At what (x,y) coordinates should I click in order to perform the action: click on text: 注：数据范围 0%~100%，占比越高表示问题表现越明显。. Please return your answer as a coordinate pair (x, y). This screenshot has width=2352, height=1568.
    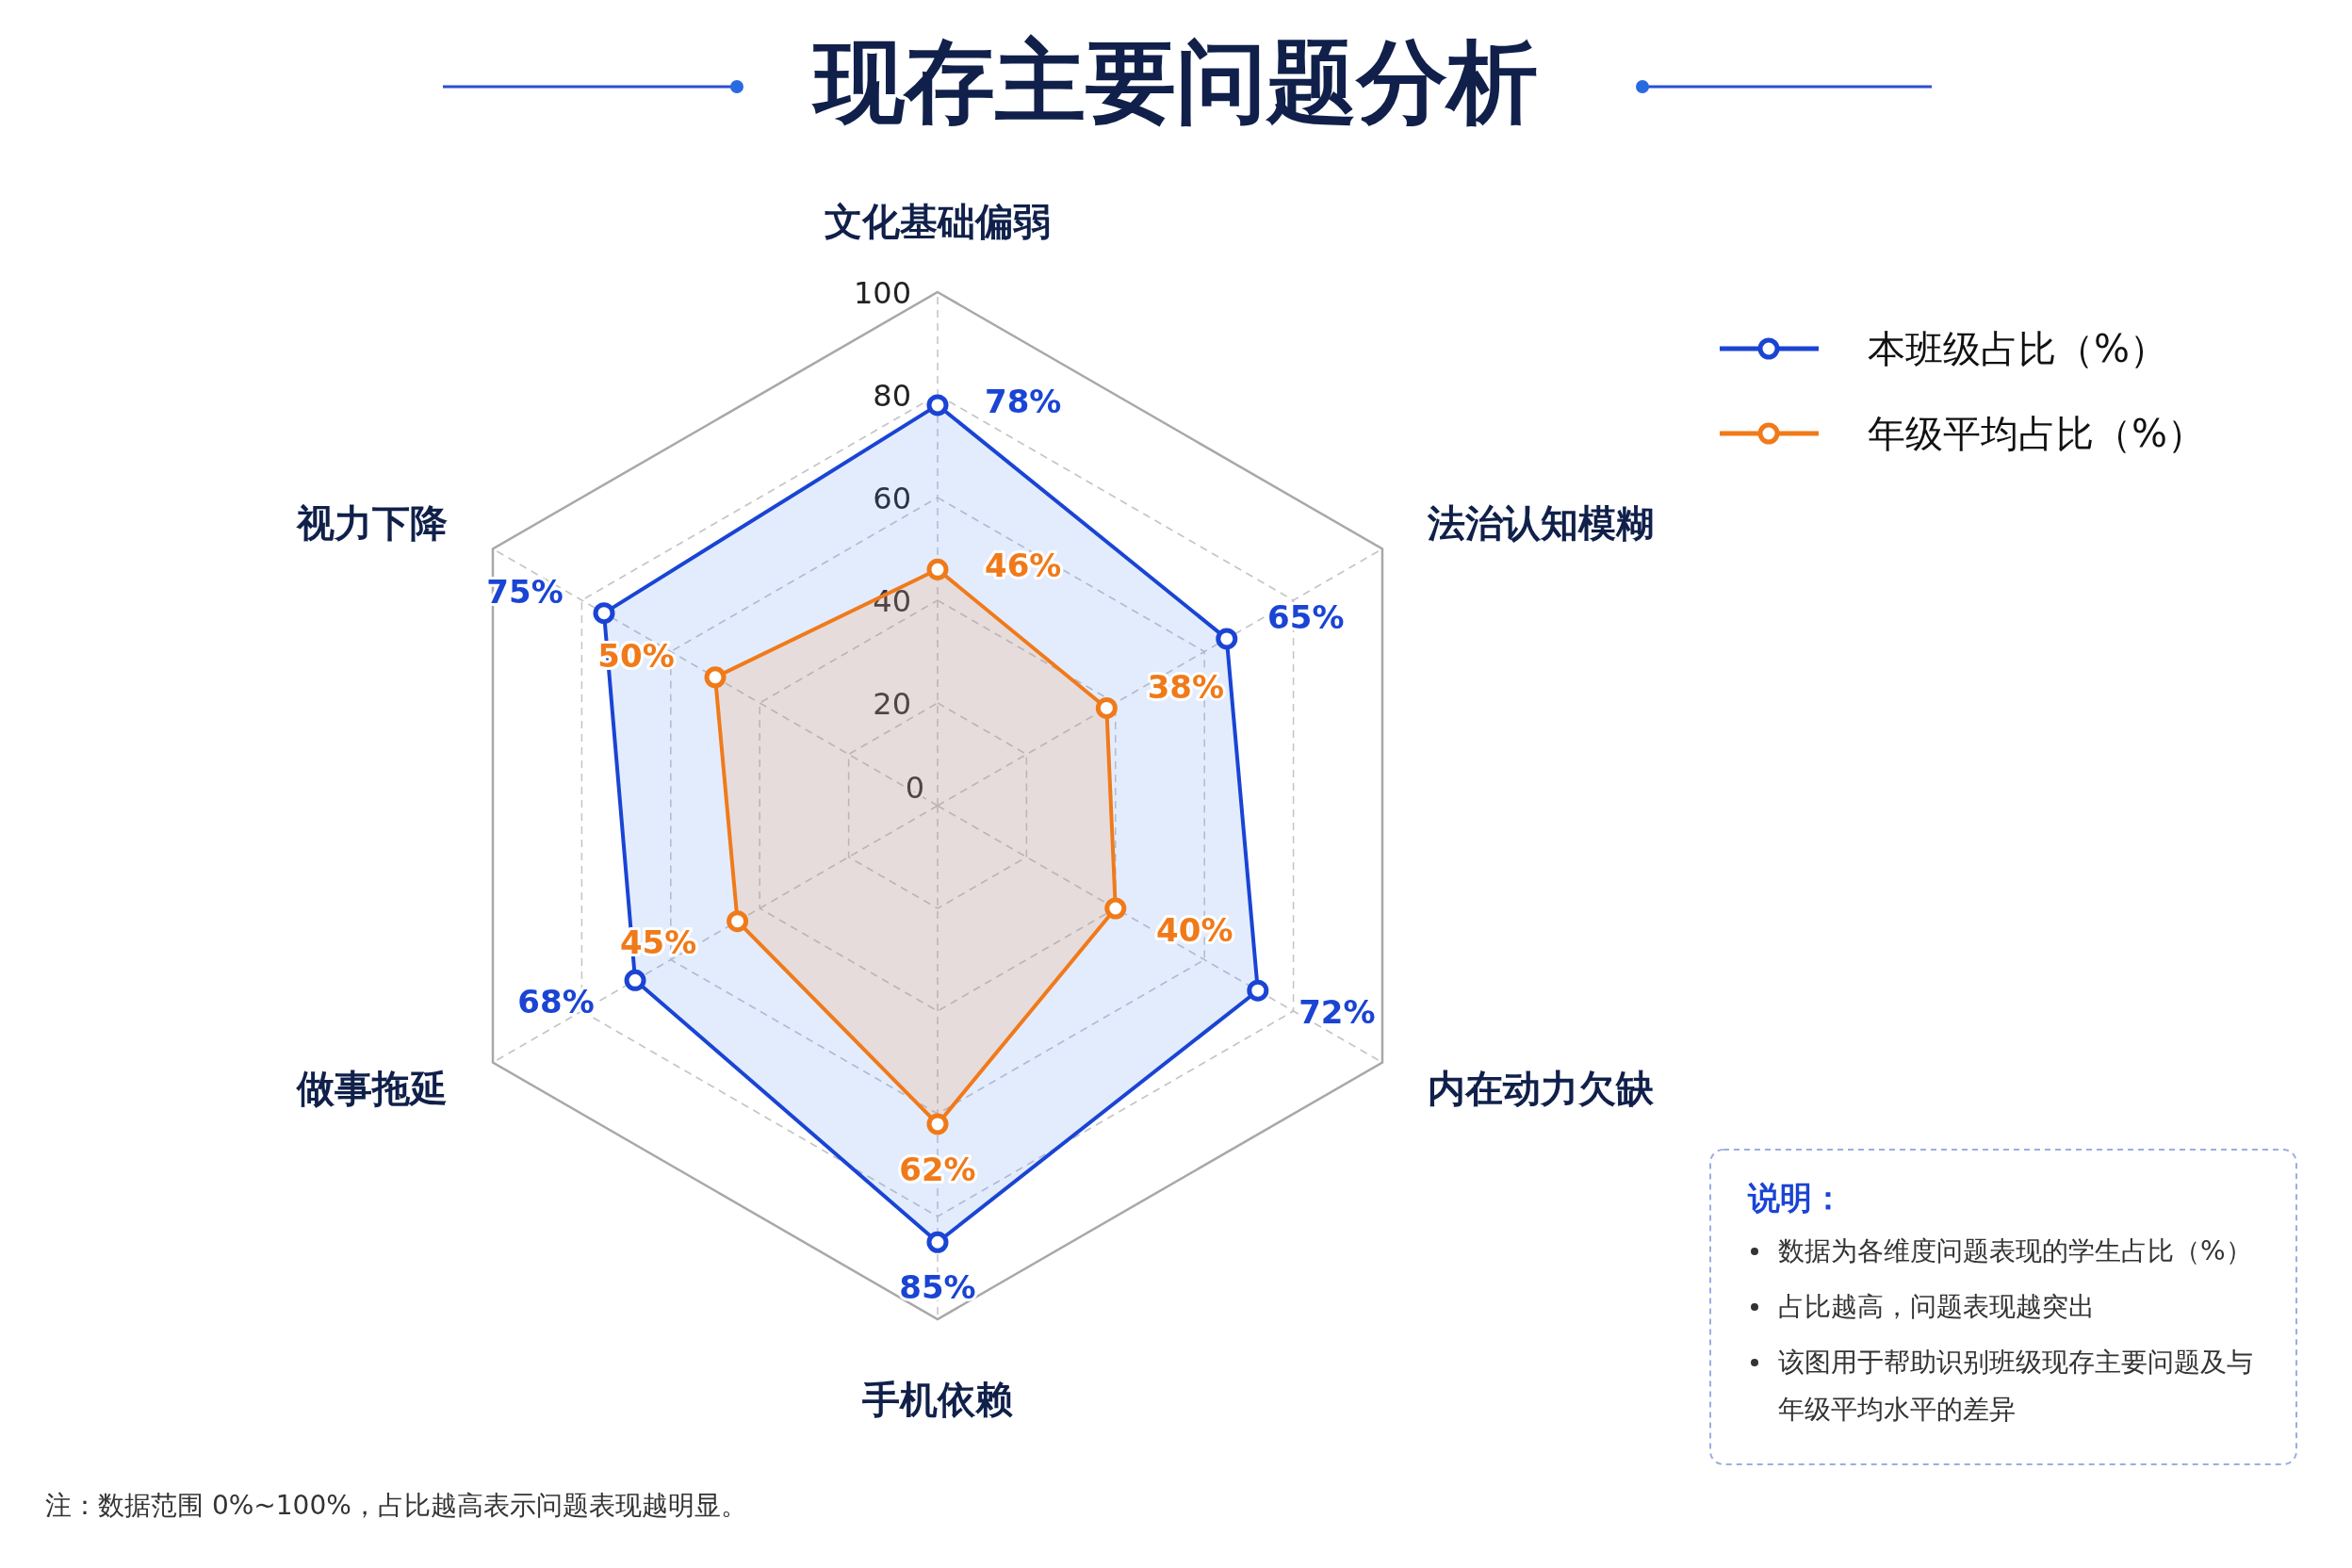
    Looking at the image, I should click on (396, 1505).